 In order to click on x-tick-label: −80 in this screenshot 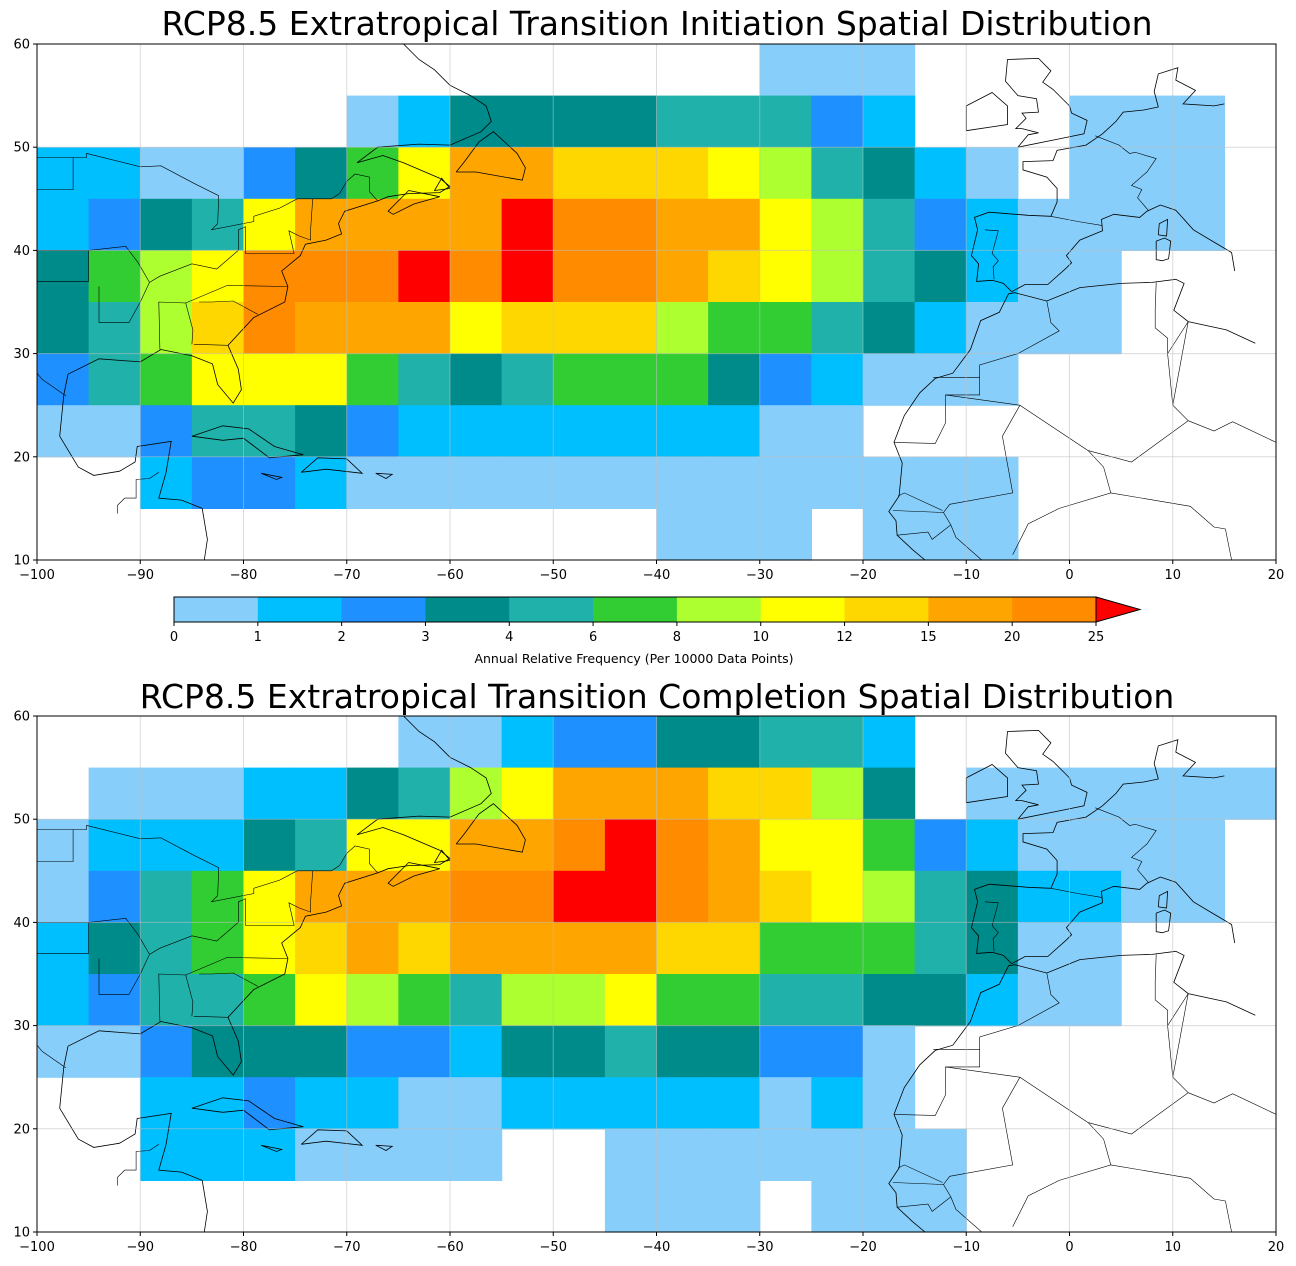, I will do `click(243, 1247)`.